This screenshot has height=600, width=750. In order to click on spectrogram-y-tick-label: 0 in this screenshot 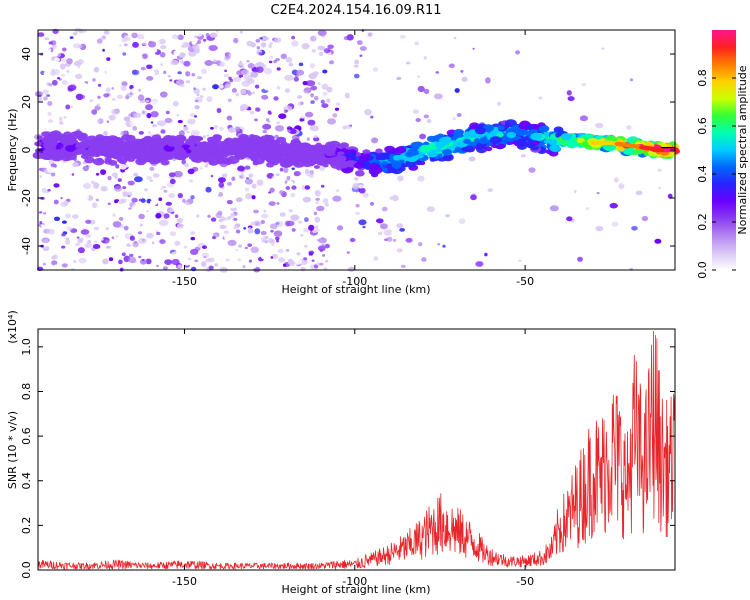, I will do `click(26, 150)`.